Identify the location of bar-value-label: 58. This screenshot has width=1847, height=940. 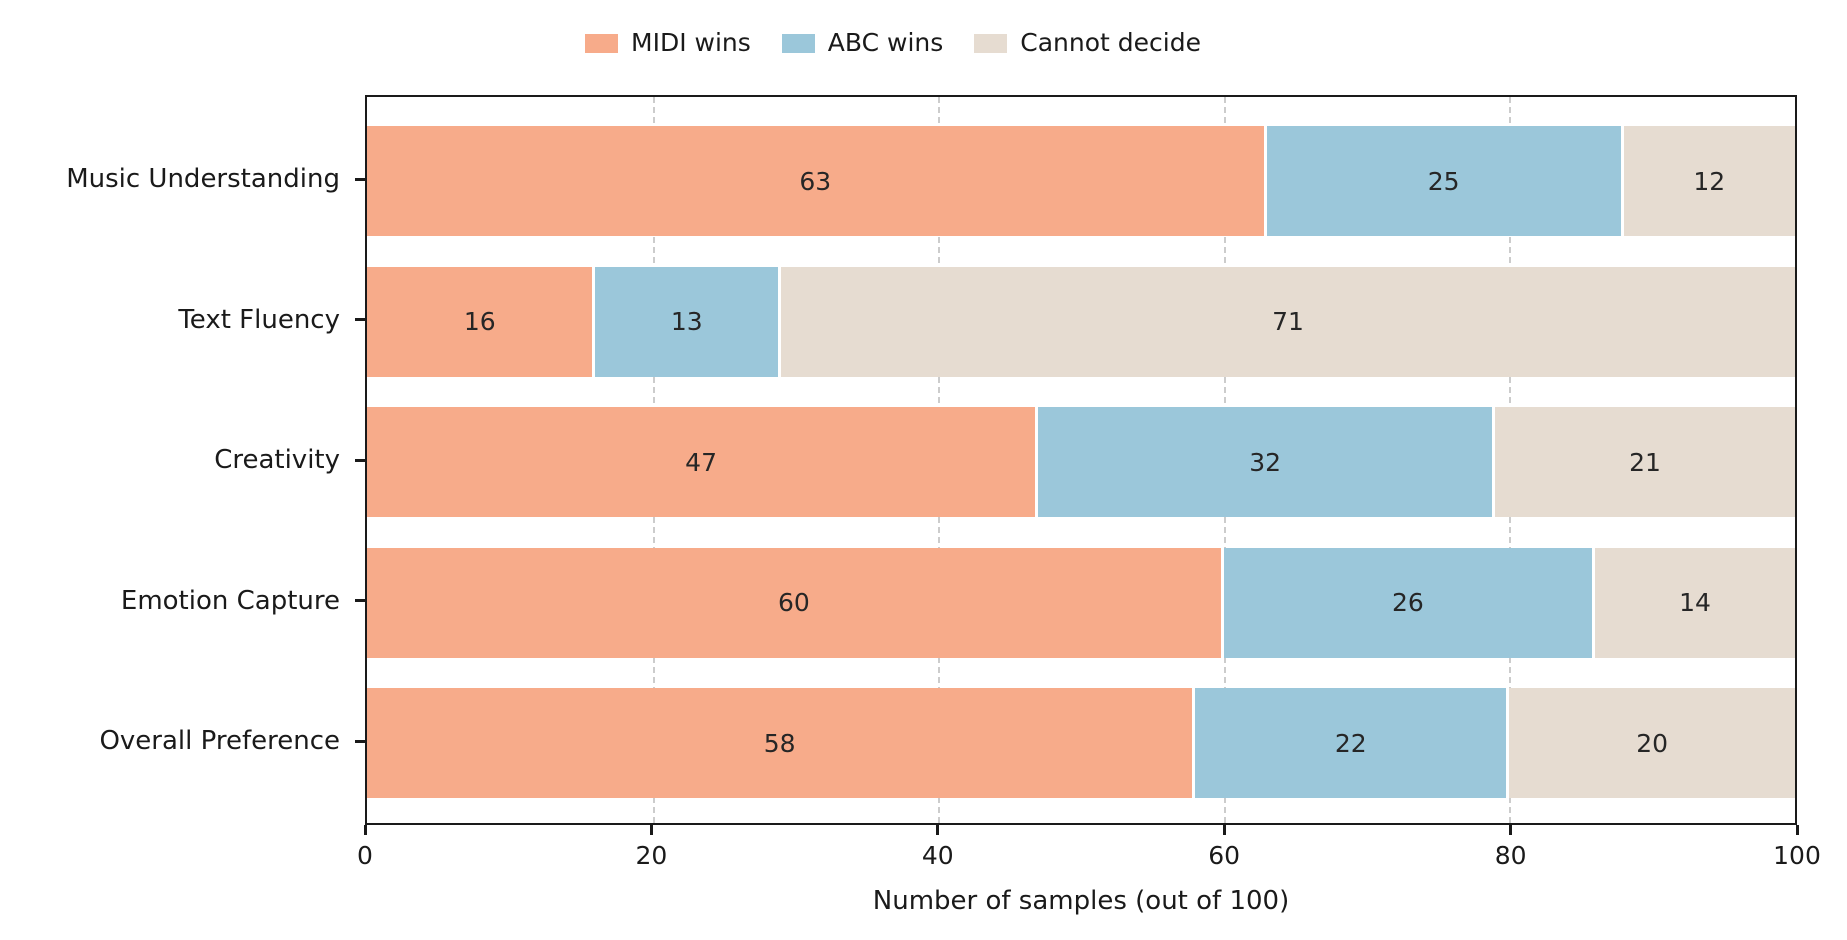
(779, 743).